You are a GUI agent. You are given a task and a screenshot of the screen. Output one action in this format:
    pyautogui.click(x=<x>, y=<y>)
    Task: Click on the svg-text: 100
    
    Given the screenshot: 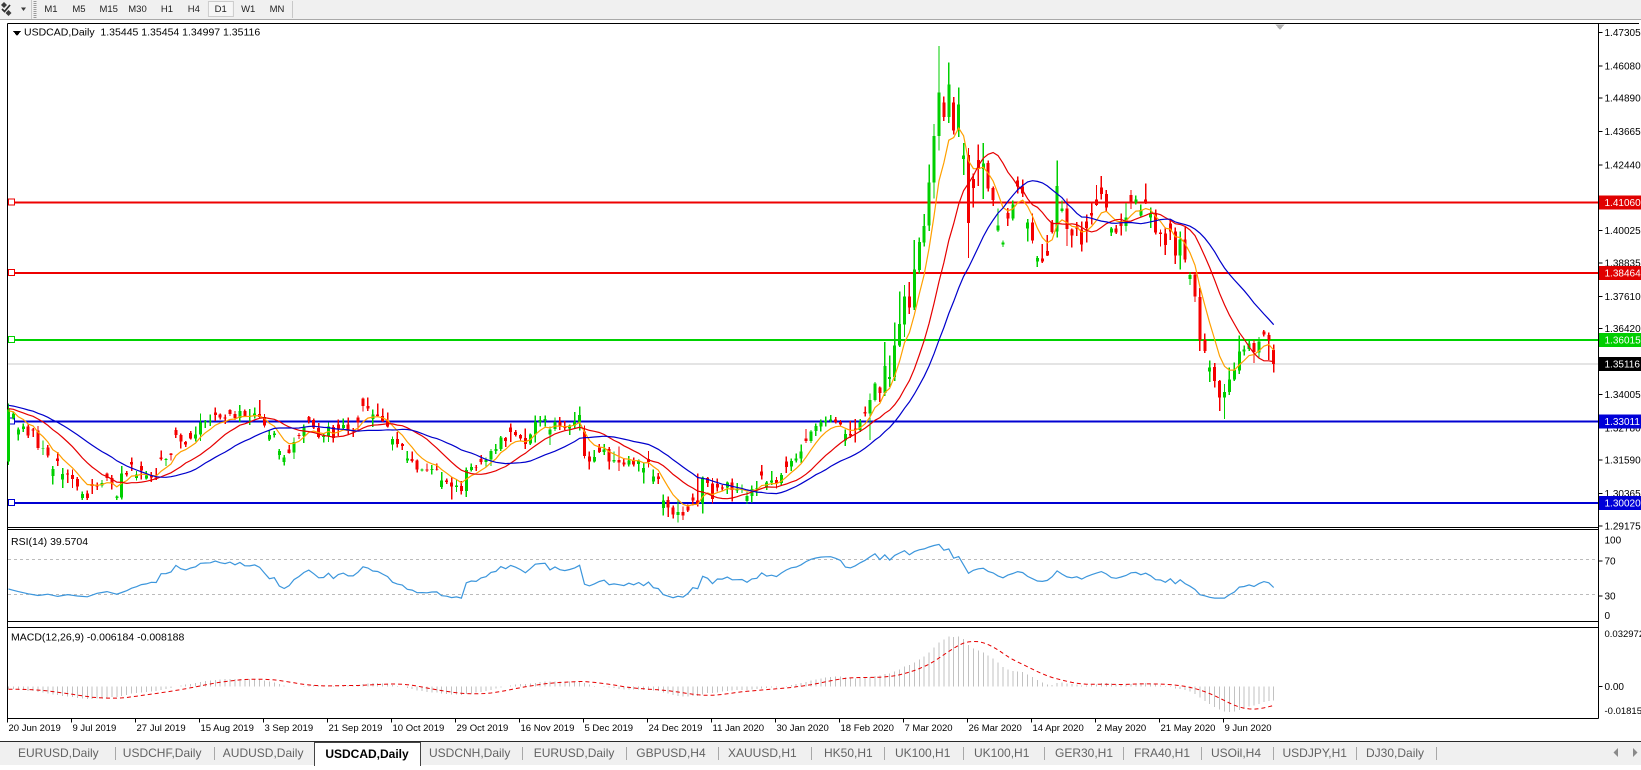 What is the action you would take?
    pyautogui.click(x=1613, y=541)
    